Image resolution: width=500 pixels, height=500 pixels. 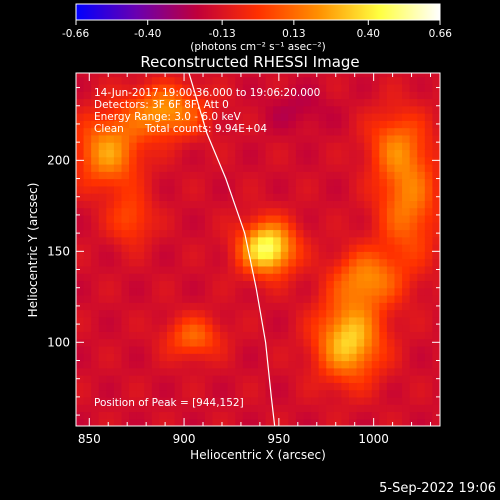 I want to click on footer-date: 5-Sep-2022 19:06, so click(x=437, y=488).